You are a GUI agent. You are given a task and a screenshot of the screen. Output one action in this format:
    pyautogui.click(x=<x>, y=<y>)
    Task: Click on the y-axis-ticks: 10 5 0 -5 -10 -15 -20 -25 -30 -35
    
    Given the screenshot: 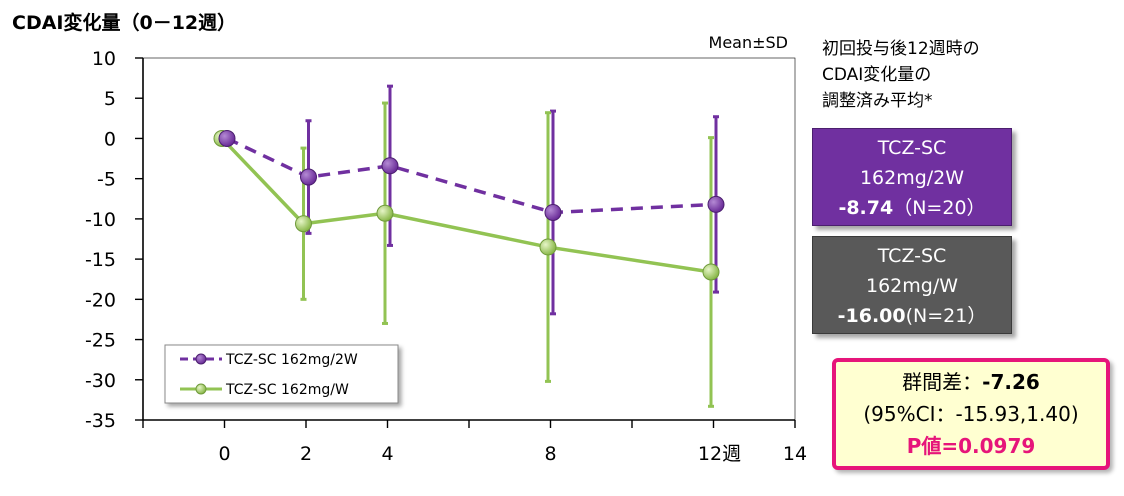 What is the action you would take?
    pyautogui.click(x=114, y=240)
    